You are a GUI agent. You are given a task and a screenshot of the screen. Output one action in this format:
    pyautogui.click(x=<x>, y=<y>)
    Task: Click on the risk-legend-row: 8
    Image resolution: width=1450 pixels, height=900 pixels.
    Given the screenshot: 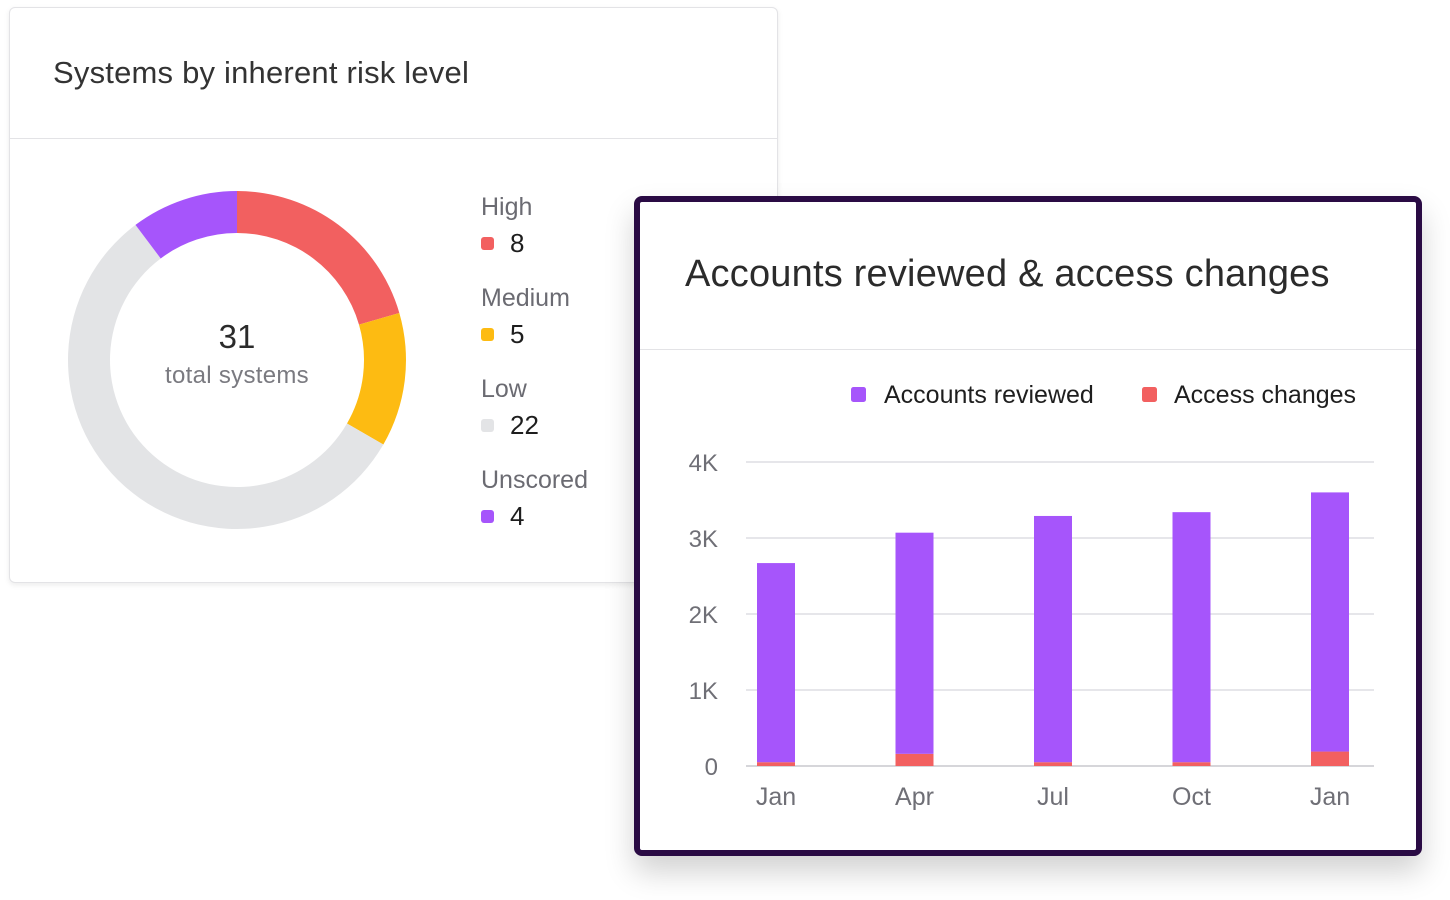 What is the action you would take?
    pyautogui.click(x=534, y=243)
    